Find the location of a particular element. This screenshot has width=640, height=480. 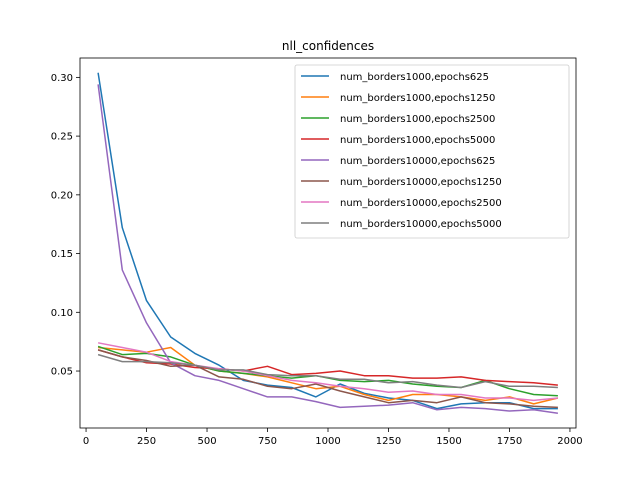

y-tick-label: 0.30 is located at coordinates (62, 78).